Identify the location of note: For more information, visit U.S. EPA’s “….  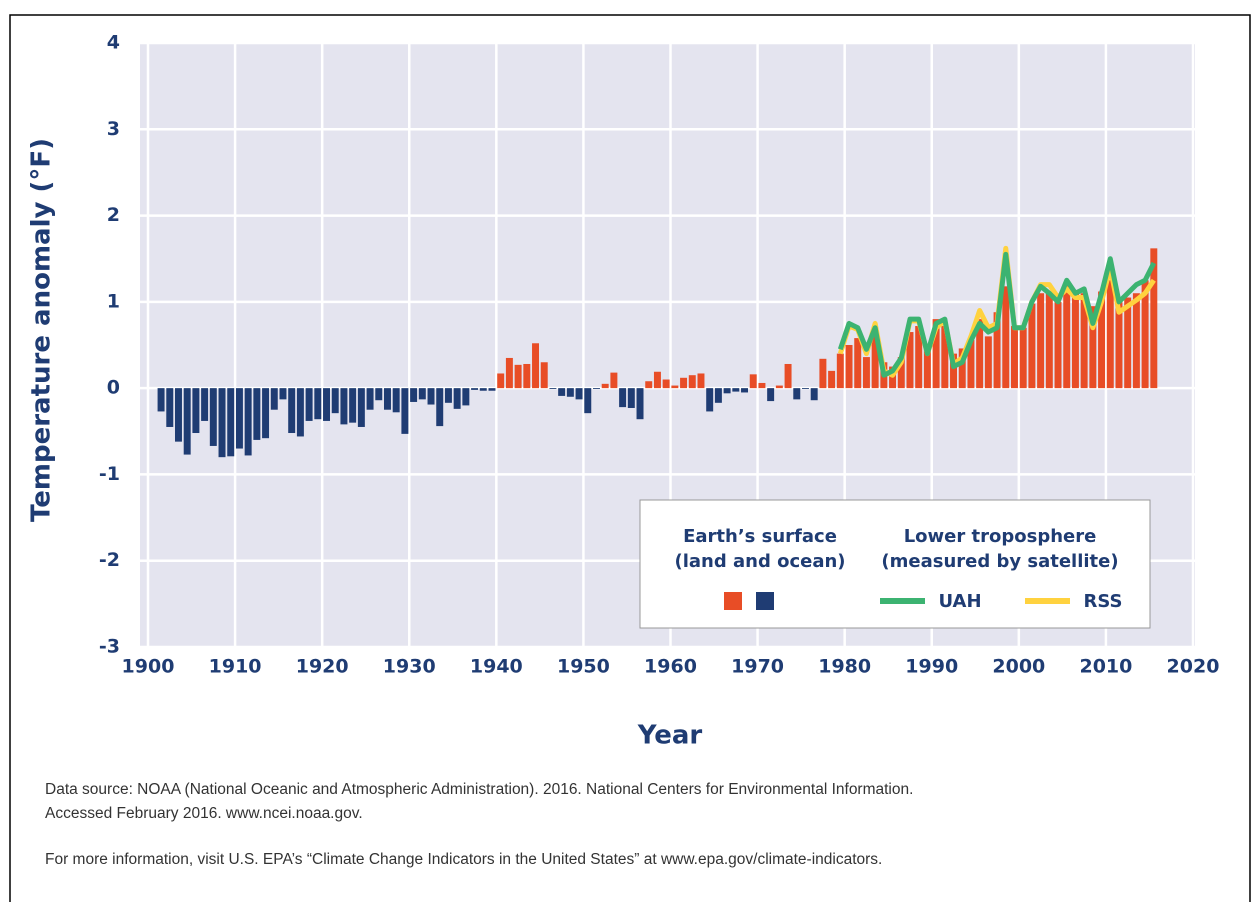
(463, 859).